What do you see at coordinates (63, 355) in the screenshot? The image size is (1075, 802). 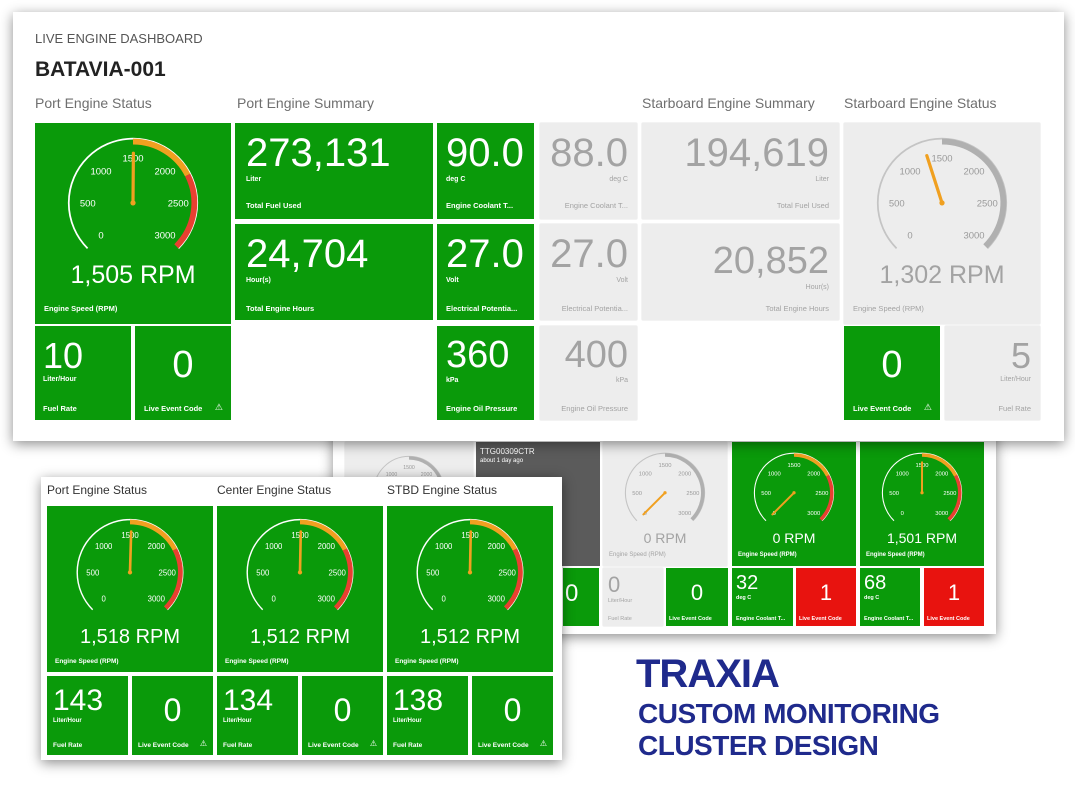 I see `tile-value: 10` at bounding box center [63, 355].